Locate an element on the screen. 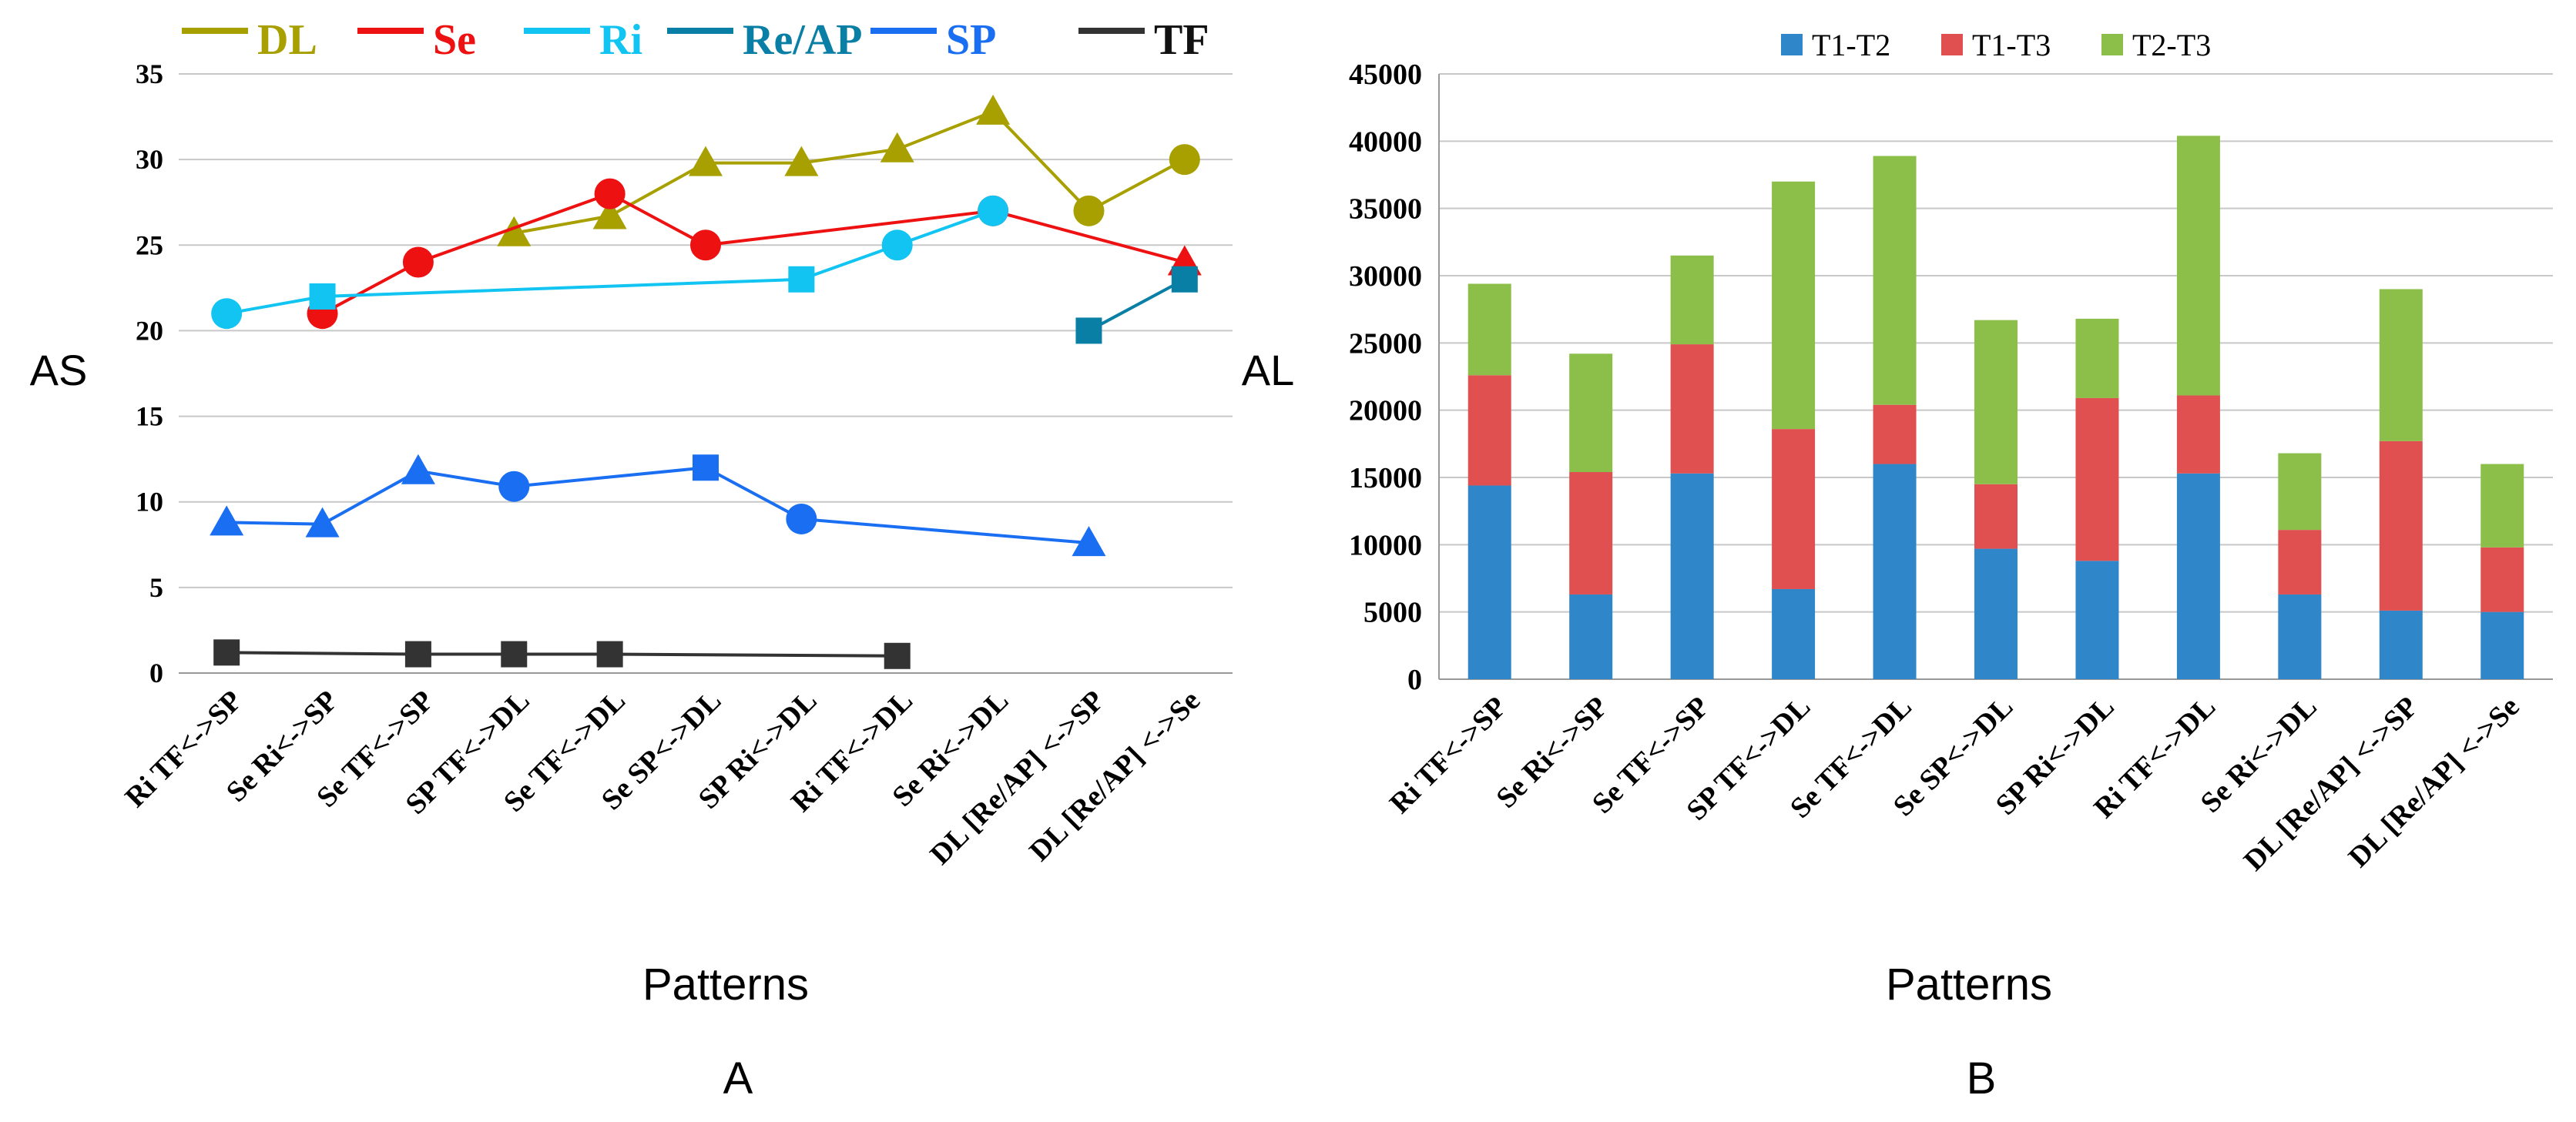 The height and width of the screenshot is (1122, 2576). series-dl is located at coordinates (848, 170).